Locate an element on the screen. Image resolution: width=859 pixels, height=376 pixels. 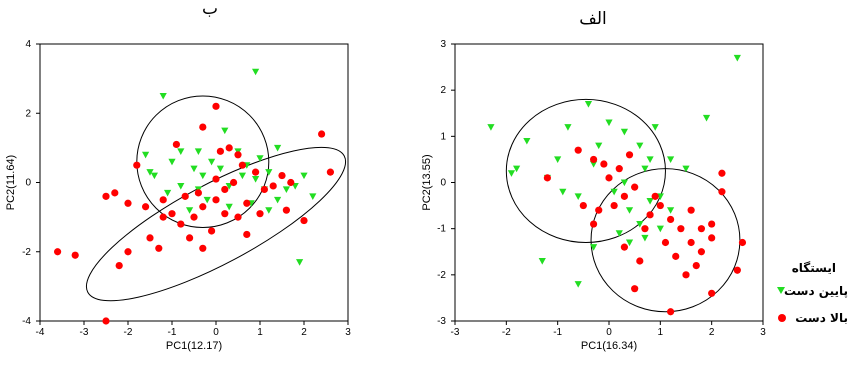
left-chart-x-tick-label: 1 is located at coordinates (260, 332).